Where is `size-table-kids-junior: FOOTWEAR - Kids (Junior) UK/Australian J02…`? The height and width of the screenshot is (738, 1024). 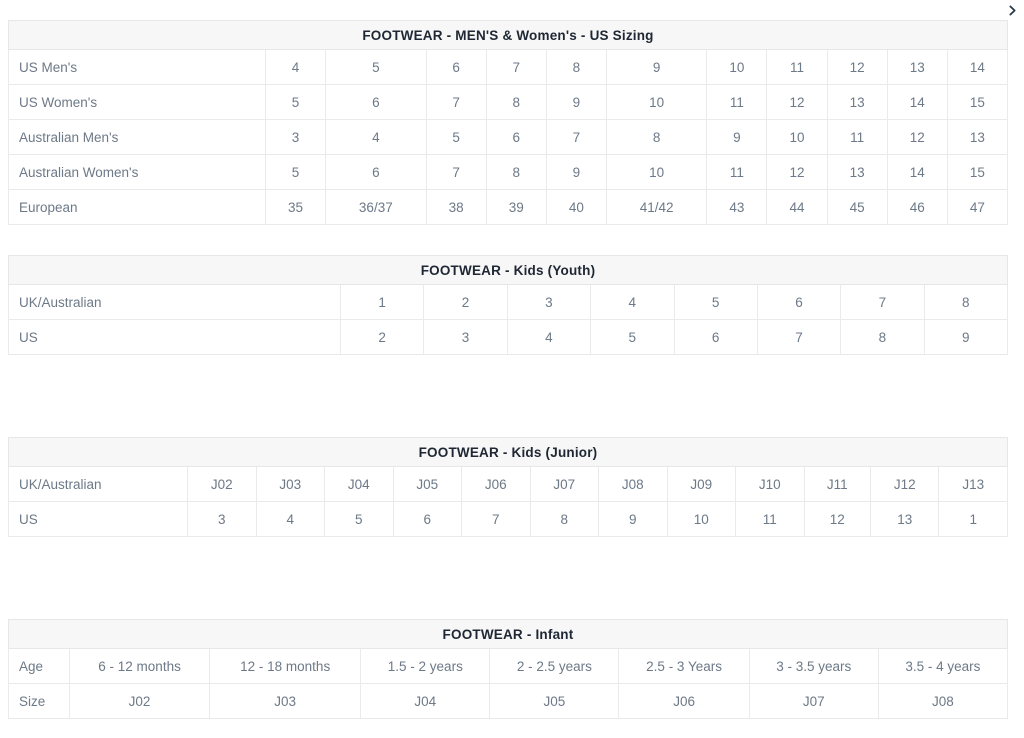
size-table-kids-junior: FOOTWEAR - Kids (Junior) UK/Australian J02… is located at coordinates (508, 487).